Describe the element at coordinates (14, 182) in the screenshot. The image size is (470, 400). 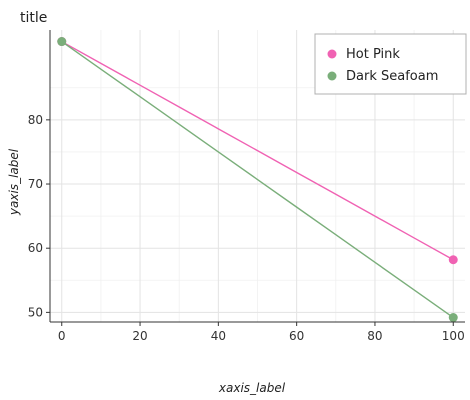
I see `y-axis-label: yaxis_label` at that location.